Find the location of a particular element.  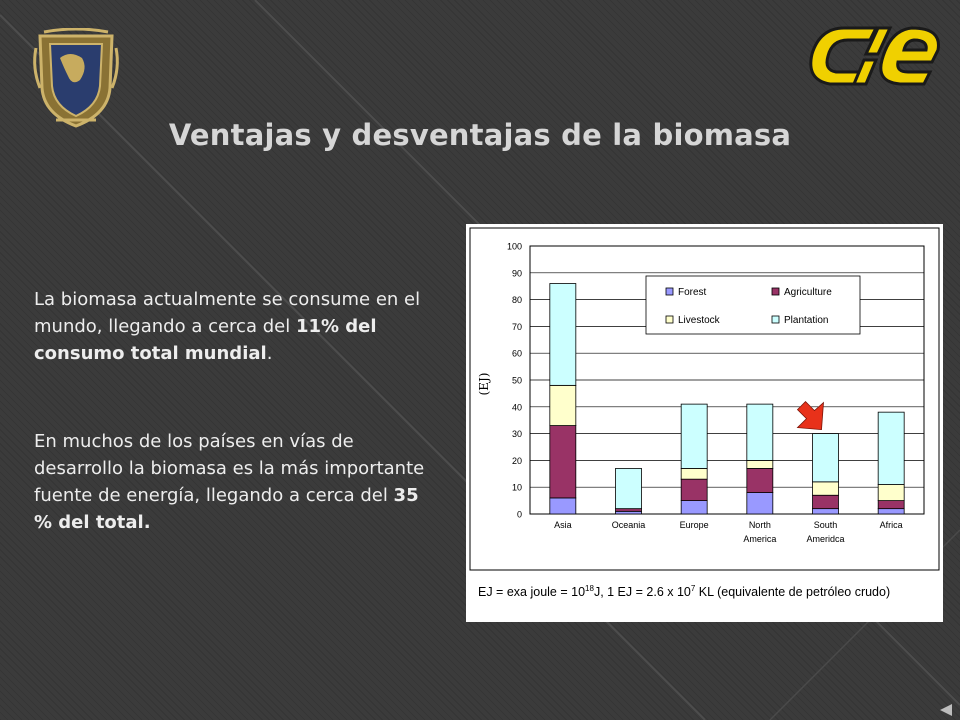

slide-title: Ventajas y desventajas de la biomasa is located at coordinates (480, 135).